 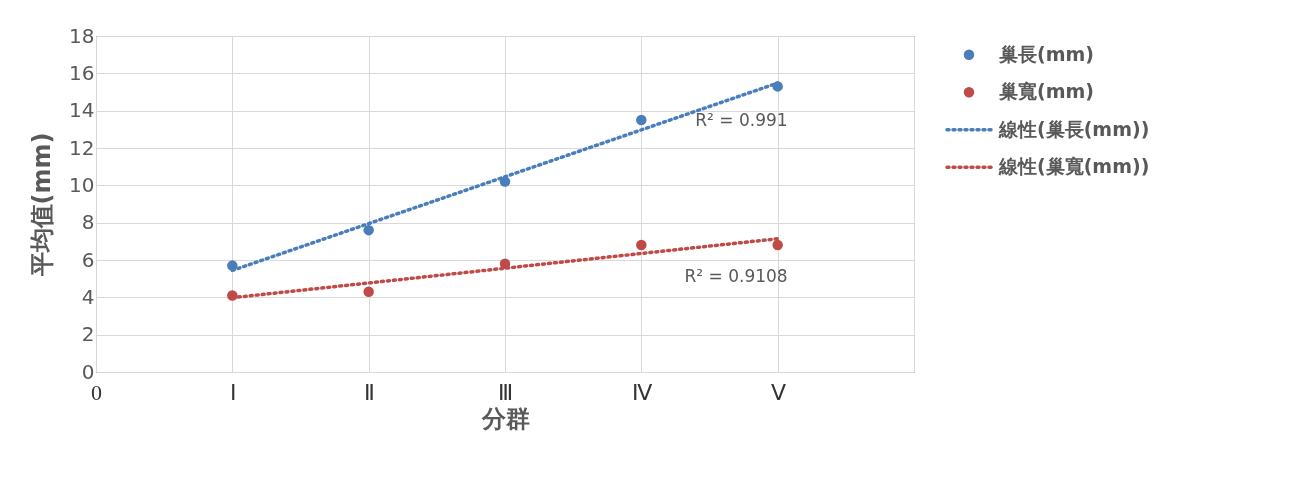 I want to click on legend-label: 巢寬(mm), so click(x=1046, y=91).